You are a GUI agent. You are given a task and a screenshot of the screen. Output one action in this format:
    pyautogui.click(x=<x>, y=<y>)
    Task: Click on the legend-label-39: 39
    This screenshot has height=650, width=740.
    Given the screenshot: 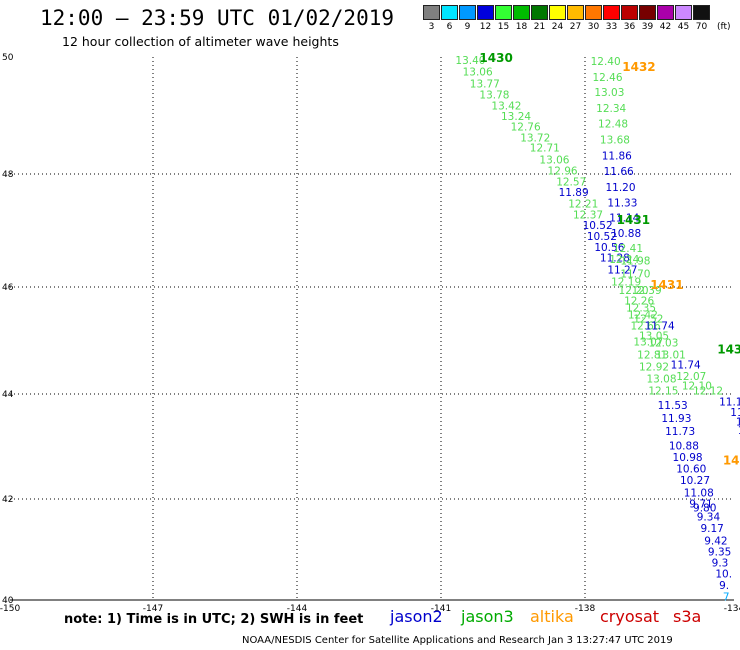 What is the action you would take?
    pyautogui.click(x=647, y=27)
    